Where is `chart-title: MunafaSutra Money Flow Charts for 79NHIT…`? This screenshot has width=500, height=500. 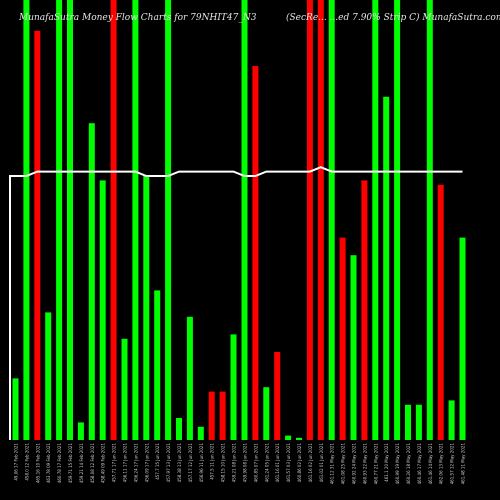 chart-title: MunafaSutra Money Flow Charts for 79NHIT… is located at coordinates (138, 18).